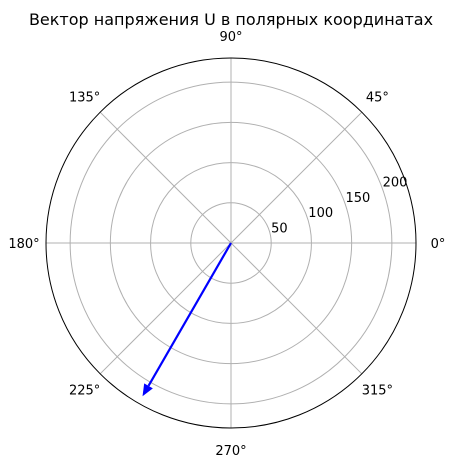 Image resolution: width=453 pixels, height=464 pixels. Describe the element at coordinates (377, 390) in the screenshot. I see `angular-tick-label: 315°` at that location.